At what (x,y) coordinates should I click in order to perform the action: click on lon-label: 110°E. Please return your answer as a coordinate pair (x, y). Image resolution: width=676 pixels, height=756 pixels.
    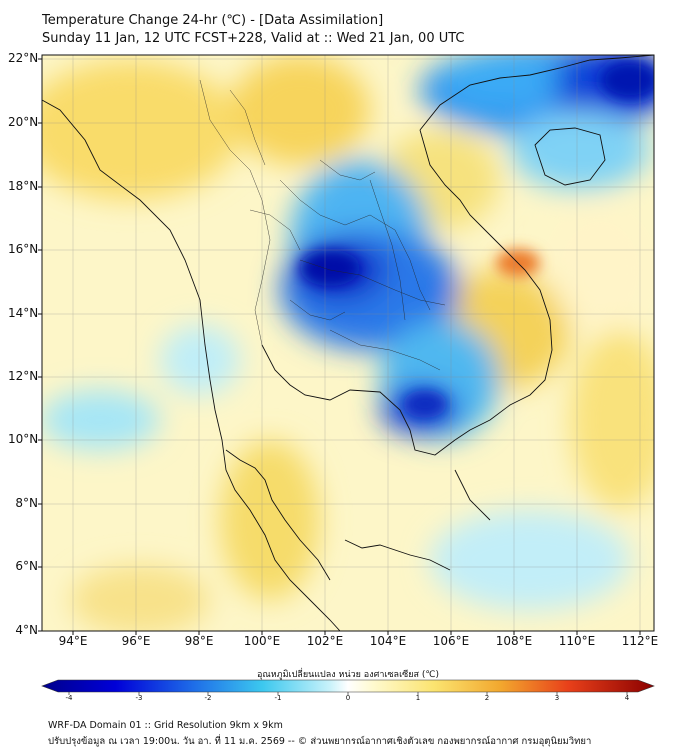
    Looking at the image, I should click on (577, 641).